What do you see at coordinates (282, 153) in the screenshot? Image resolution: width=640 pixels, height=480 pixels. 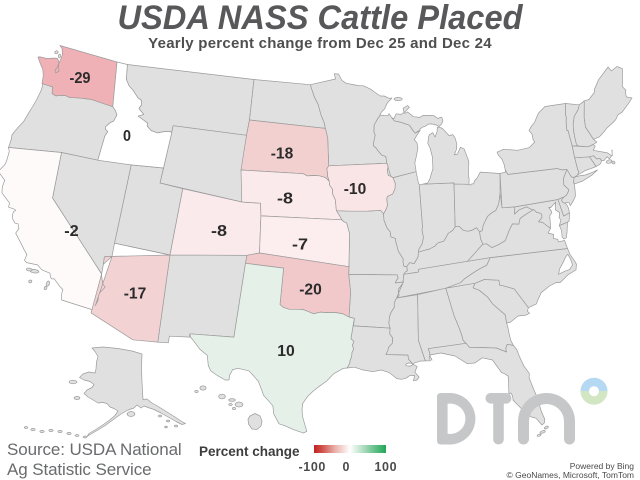 I see `svg-text: -18` at bounding box center [282, 153].